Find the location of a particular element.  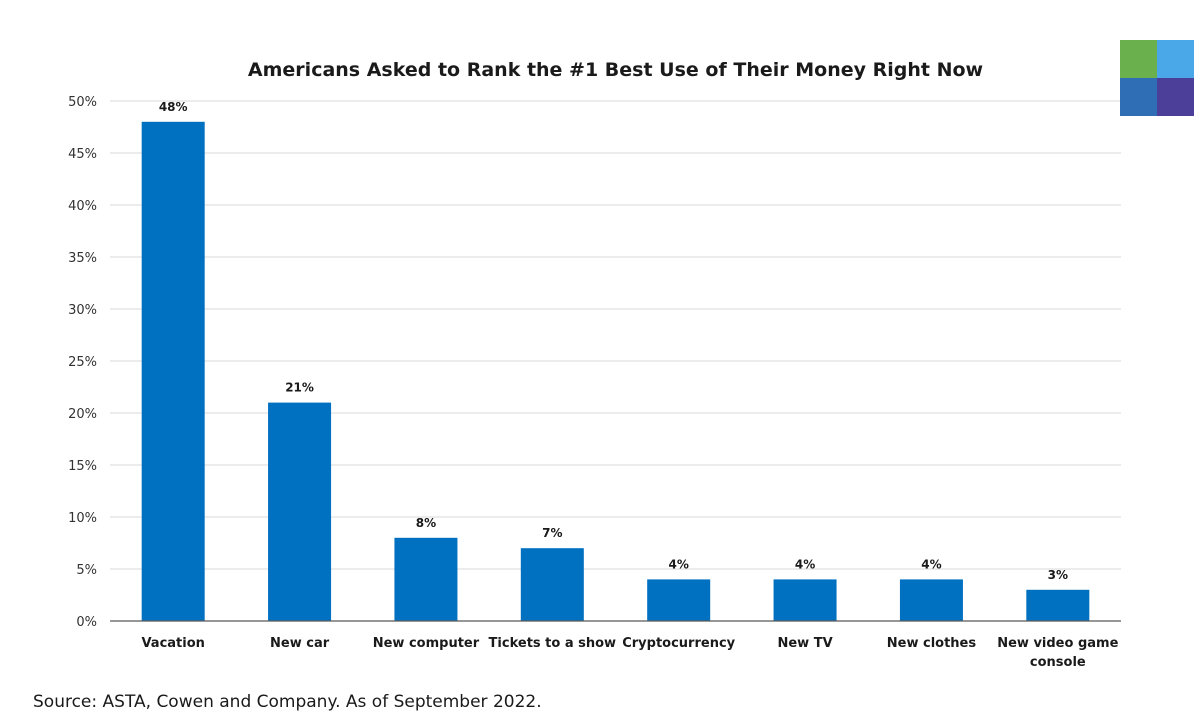

x-tick-label-line: New clothes is located at coordinates (932, 643).